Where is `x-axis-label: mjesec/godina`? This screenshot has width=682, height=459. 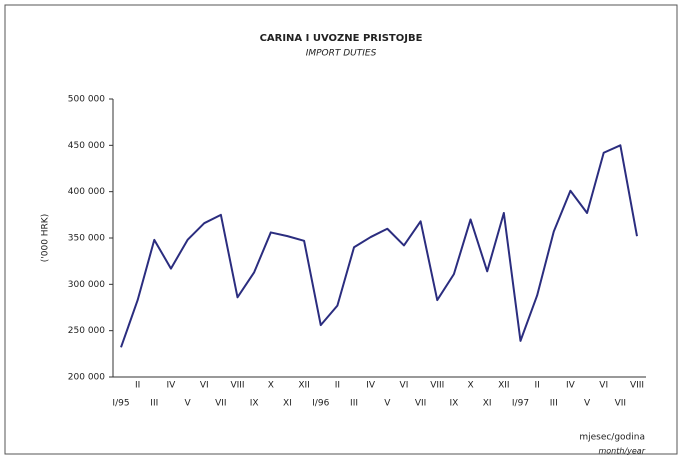 x-axis-label: mjesec/godina is located at coordinates (612, 438).